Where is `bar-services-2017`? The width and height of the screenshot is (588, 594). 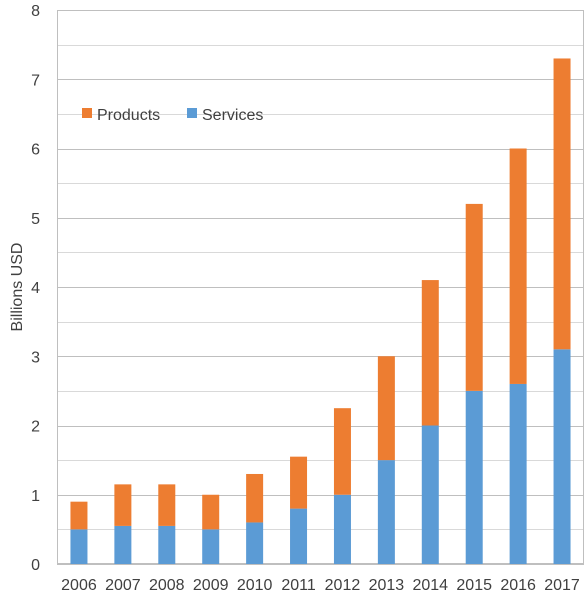 bar-services-2017 is located at coordinates (562, 456).